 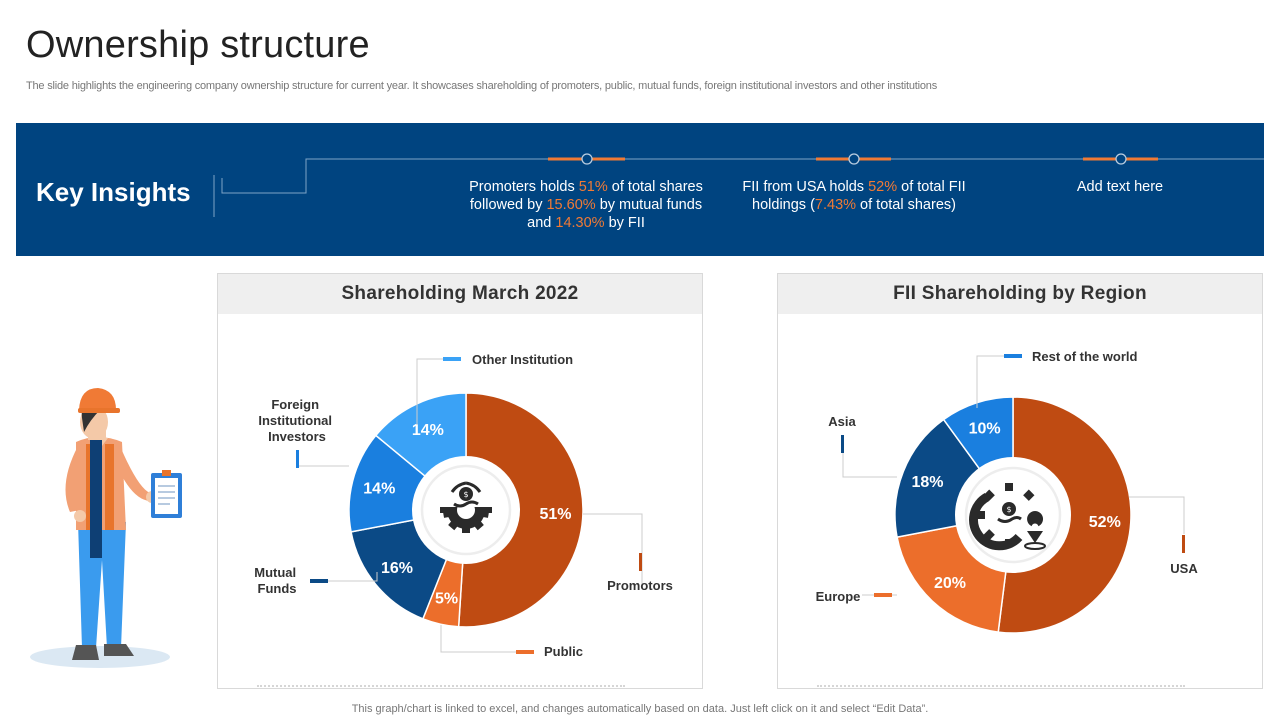 What do you see at coordinates (950, 583) in the screenshot?
I see `data-label-europe: 20%` at bounding box center [950, 583].